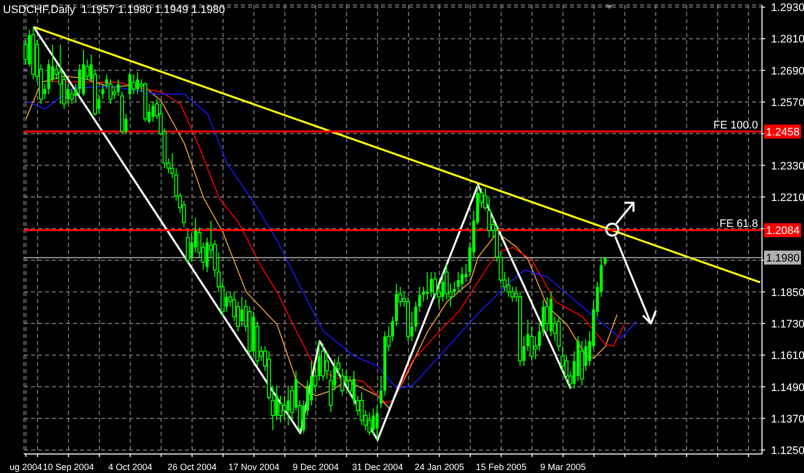 The image size is (804, 473). Describe the element at coordinates (783, 132) in the screenshot. I see `annotation: 1.2458` at that location.